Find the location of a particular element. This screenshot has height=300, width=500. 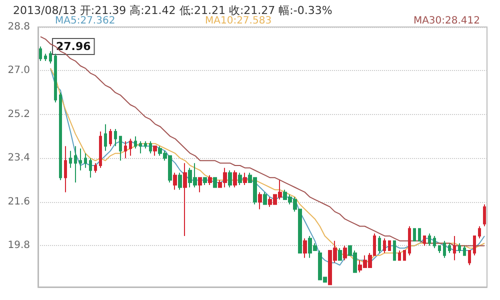

y-tick-label: 27.0 is located at coordinates (19, 70).